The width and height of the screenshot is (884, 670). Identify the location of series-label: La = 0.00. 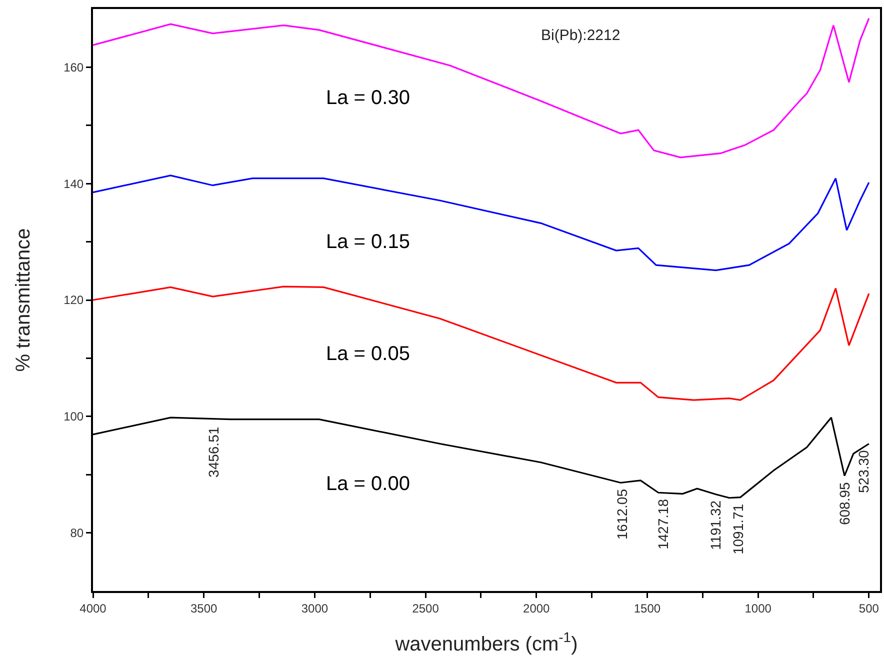
(368, 484).